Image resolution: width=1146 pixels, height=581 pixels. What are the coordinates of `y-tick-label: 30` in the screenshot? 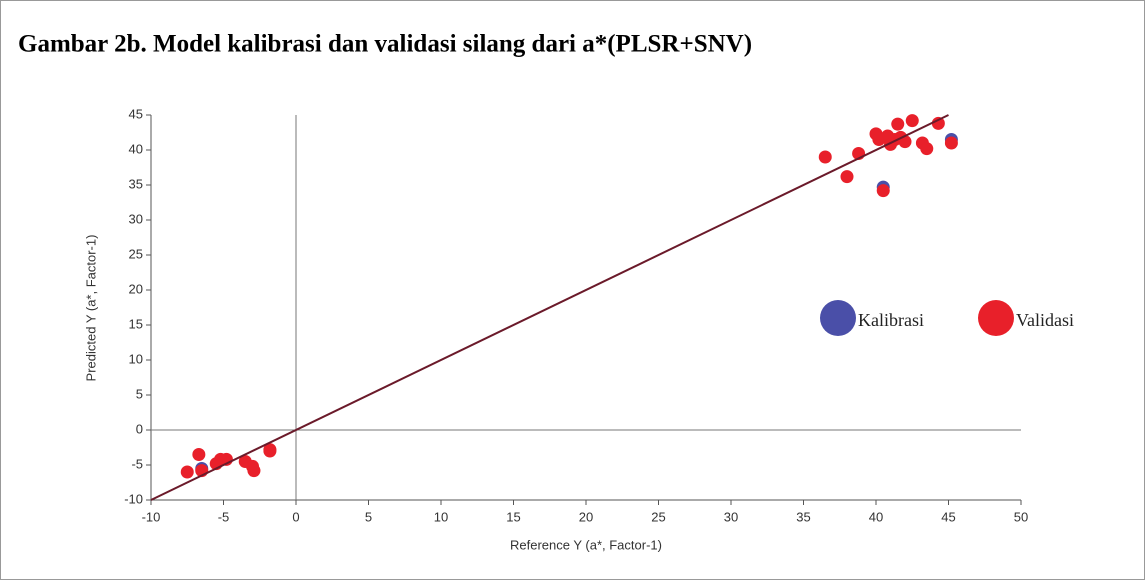 It's located at (136, 218).